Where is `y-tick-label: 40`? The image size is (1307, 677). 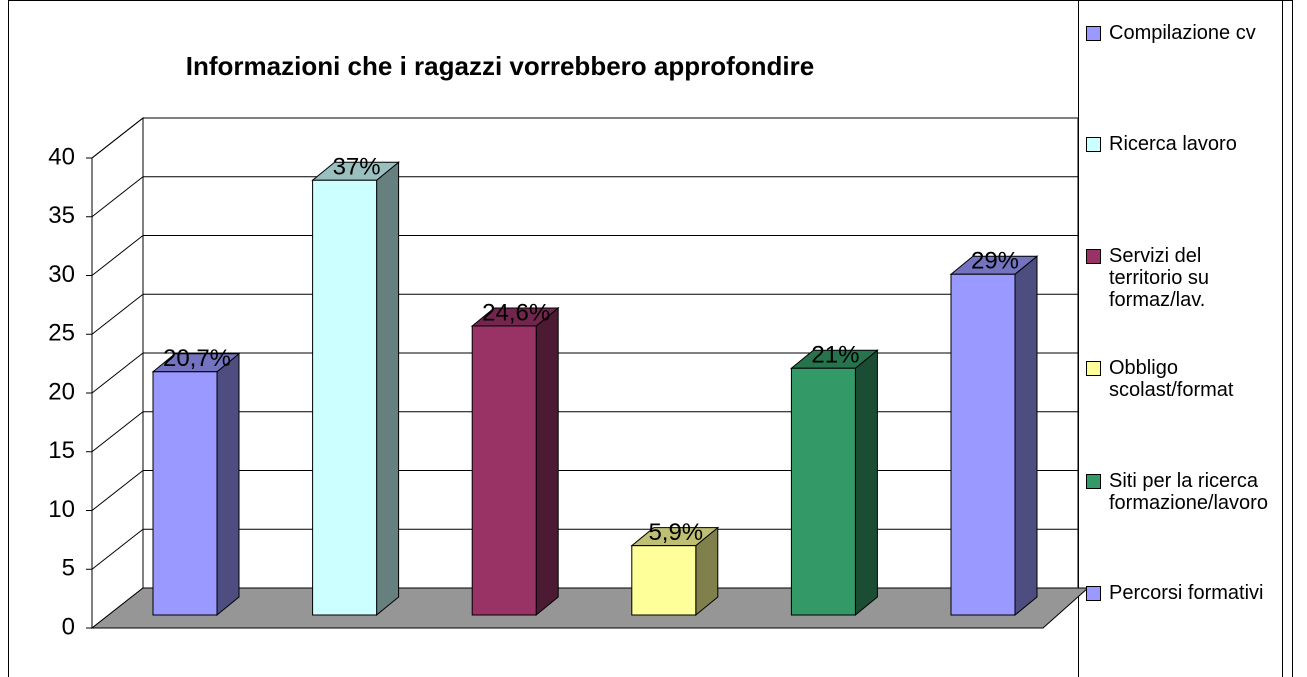 y-tick-label: 40 is located at coordinates (61, 156).